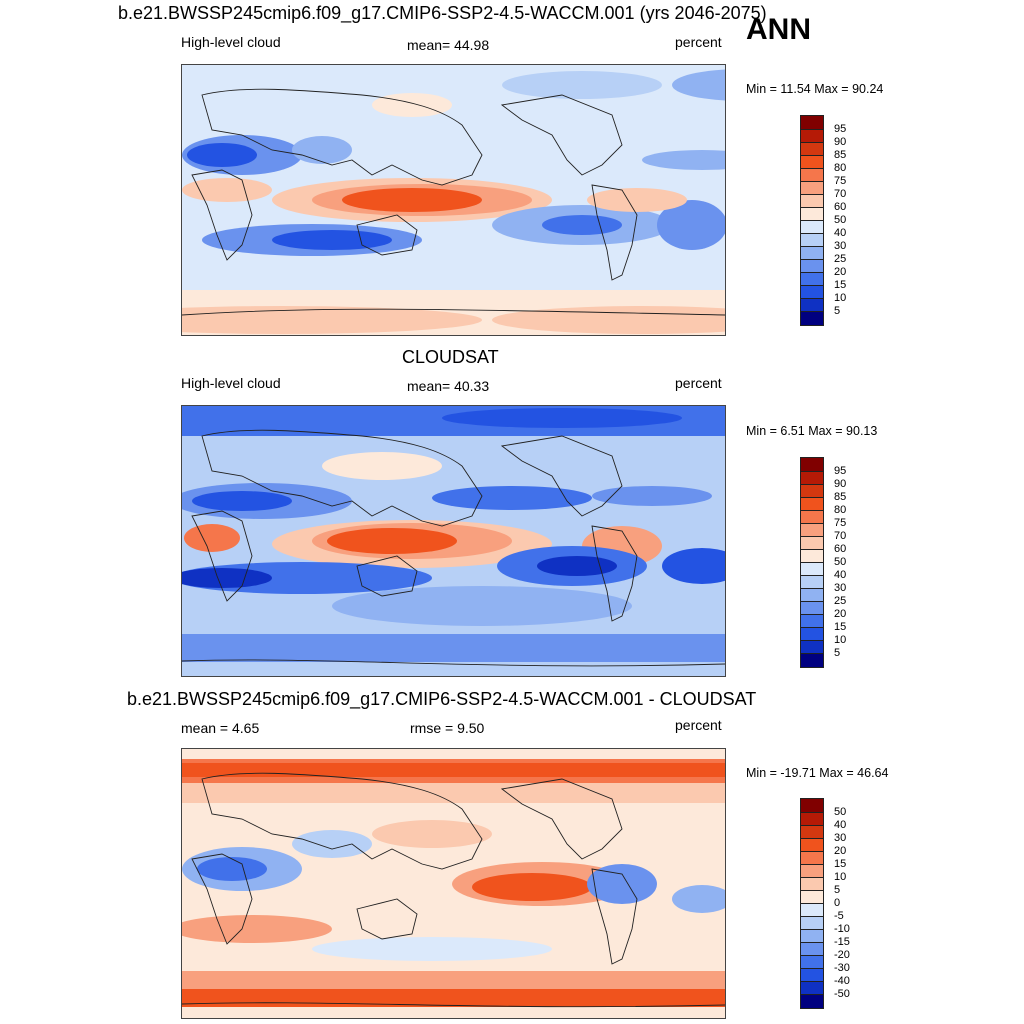 This screenshot has height=1024, width=1024. Describe the element at coordinates (840, 298) in the screenshot. I see `panel1-cbar-label: 10` at that location.